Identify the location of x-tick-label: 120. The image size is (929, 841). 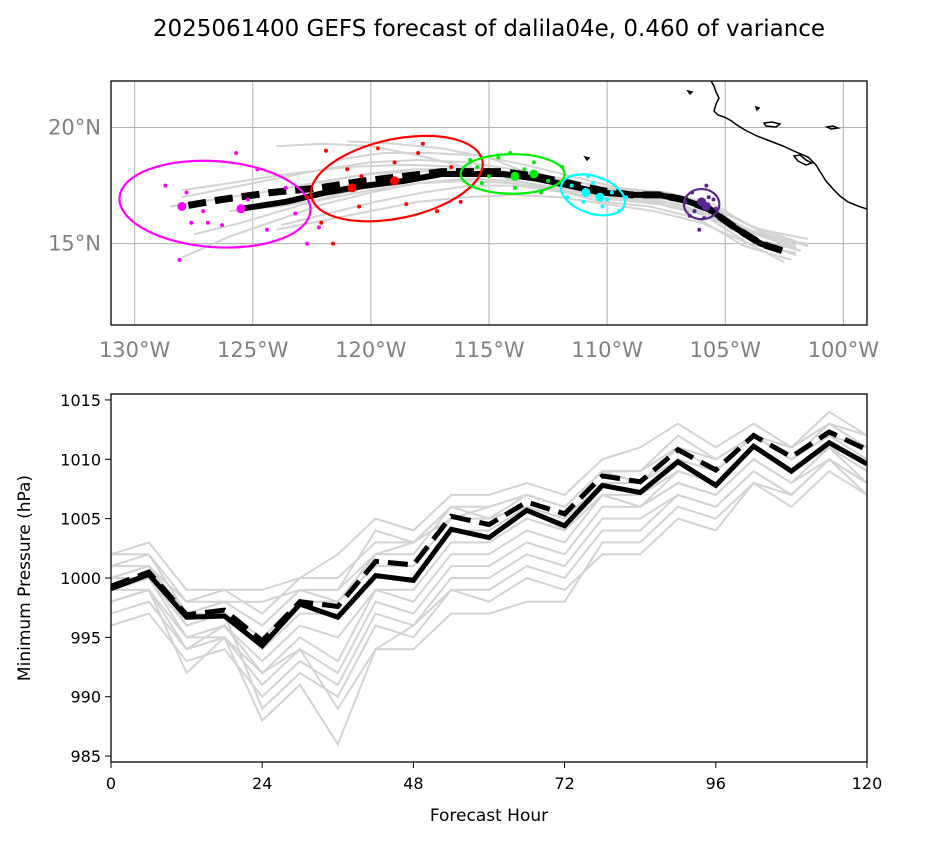
(867, 783).